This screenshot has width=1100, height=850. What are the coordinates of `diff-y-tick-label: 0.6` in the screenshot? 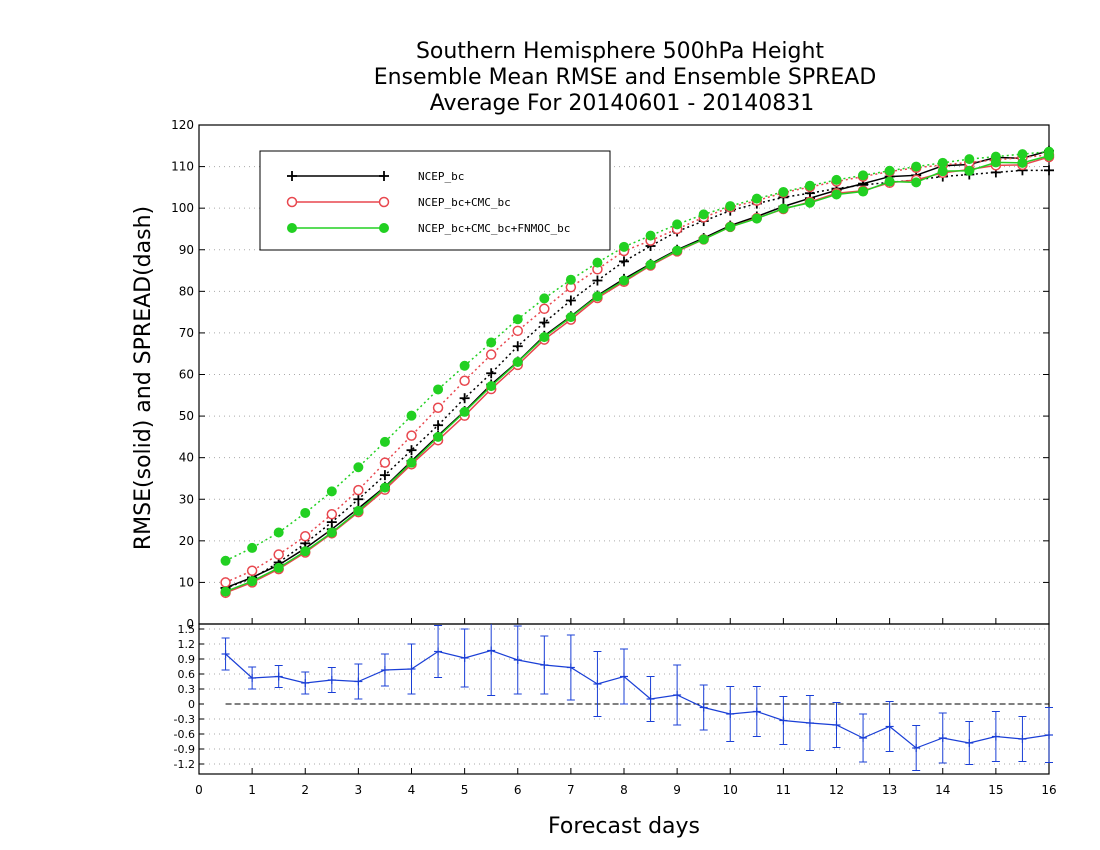 It's located at (187, 674).